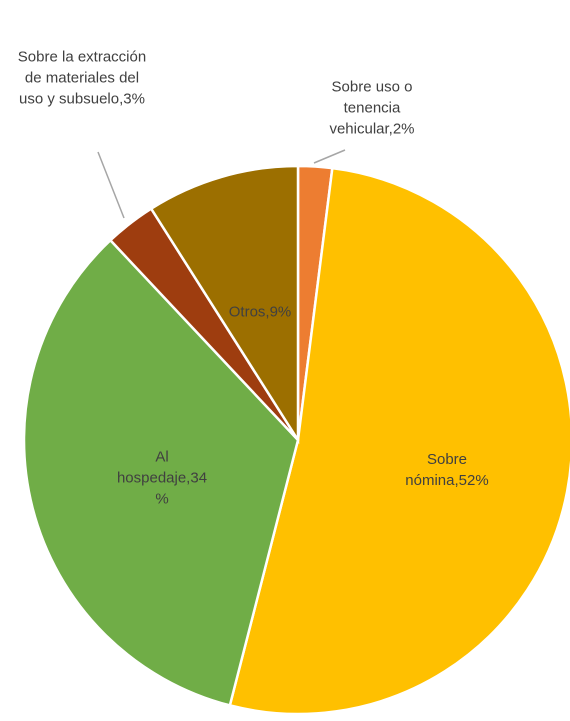 Image resolution: width=570 pixels, height=721 pixels. I want to click on data-label: Otros,9%, so click(260, 312).